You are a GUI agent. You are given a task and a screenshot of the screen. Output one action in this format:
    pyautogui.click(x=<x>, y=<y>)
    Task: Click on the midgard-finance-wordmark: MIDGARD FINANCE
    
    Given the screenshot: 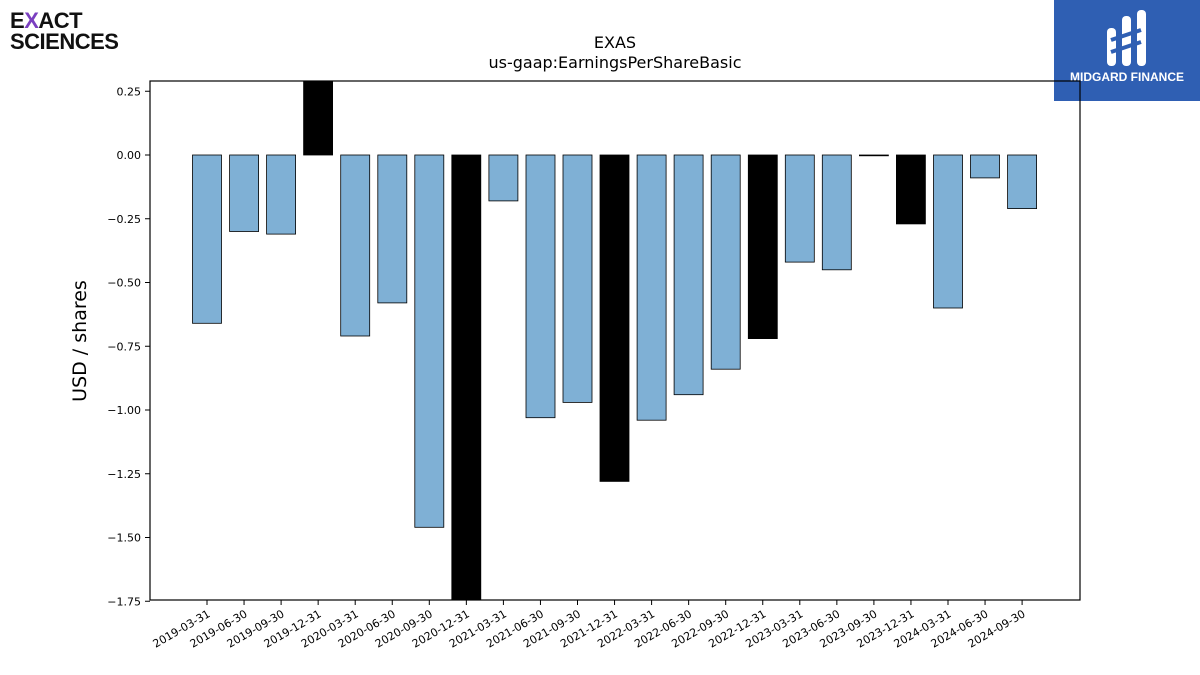 What is the action you would take?
    pyautogui.click(x=1127, y=77)
    